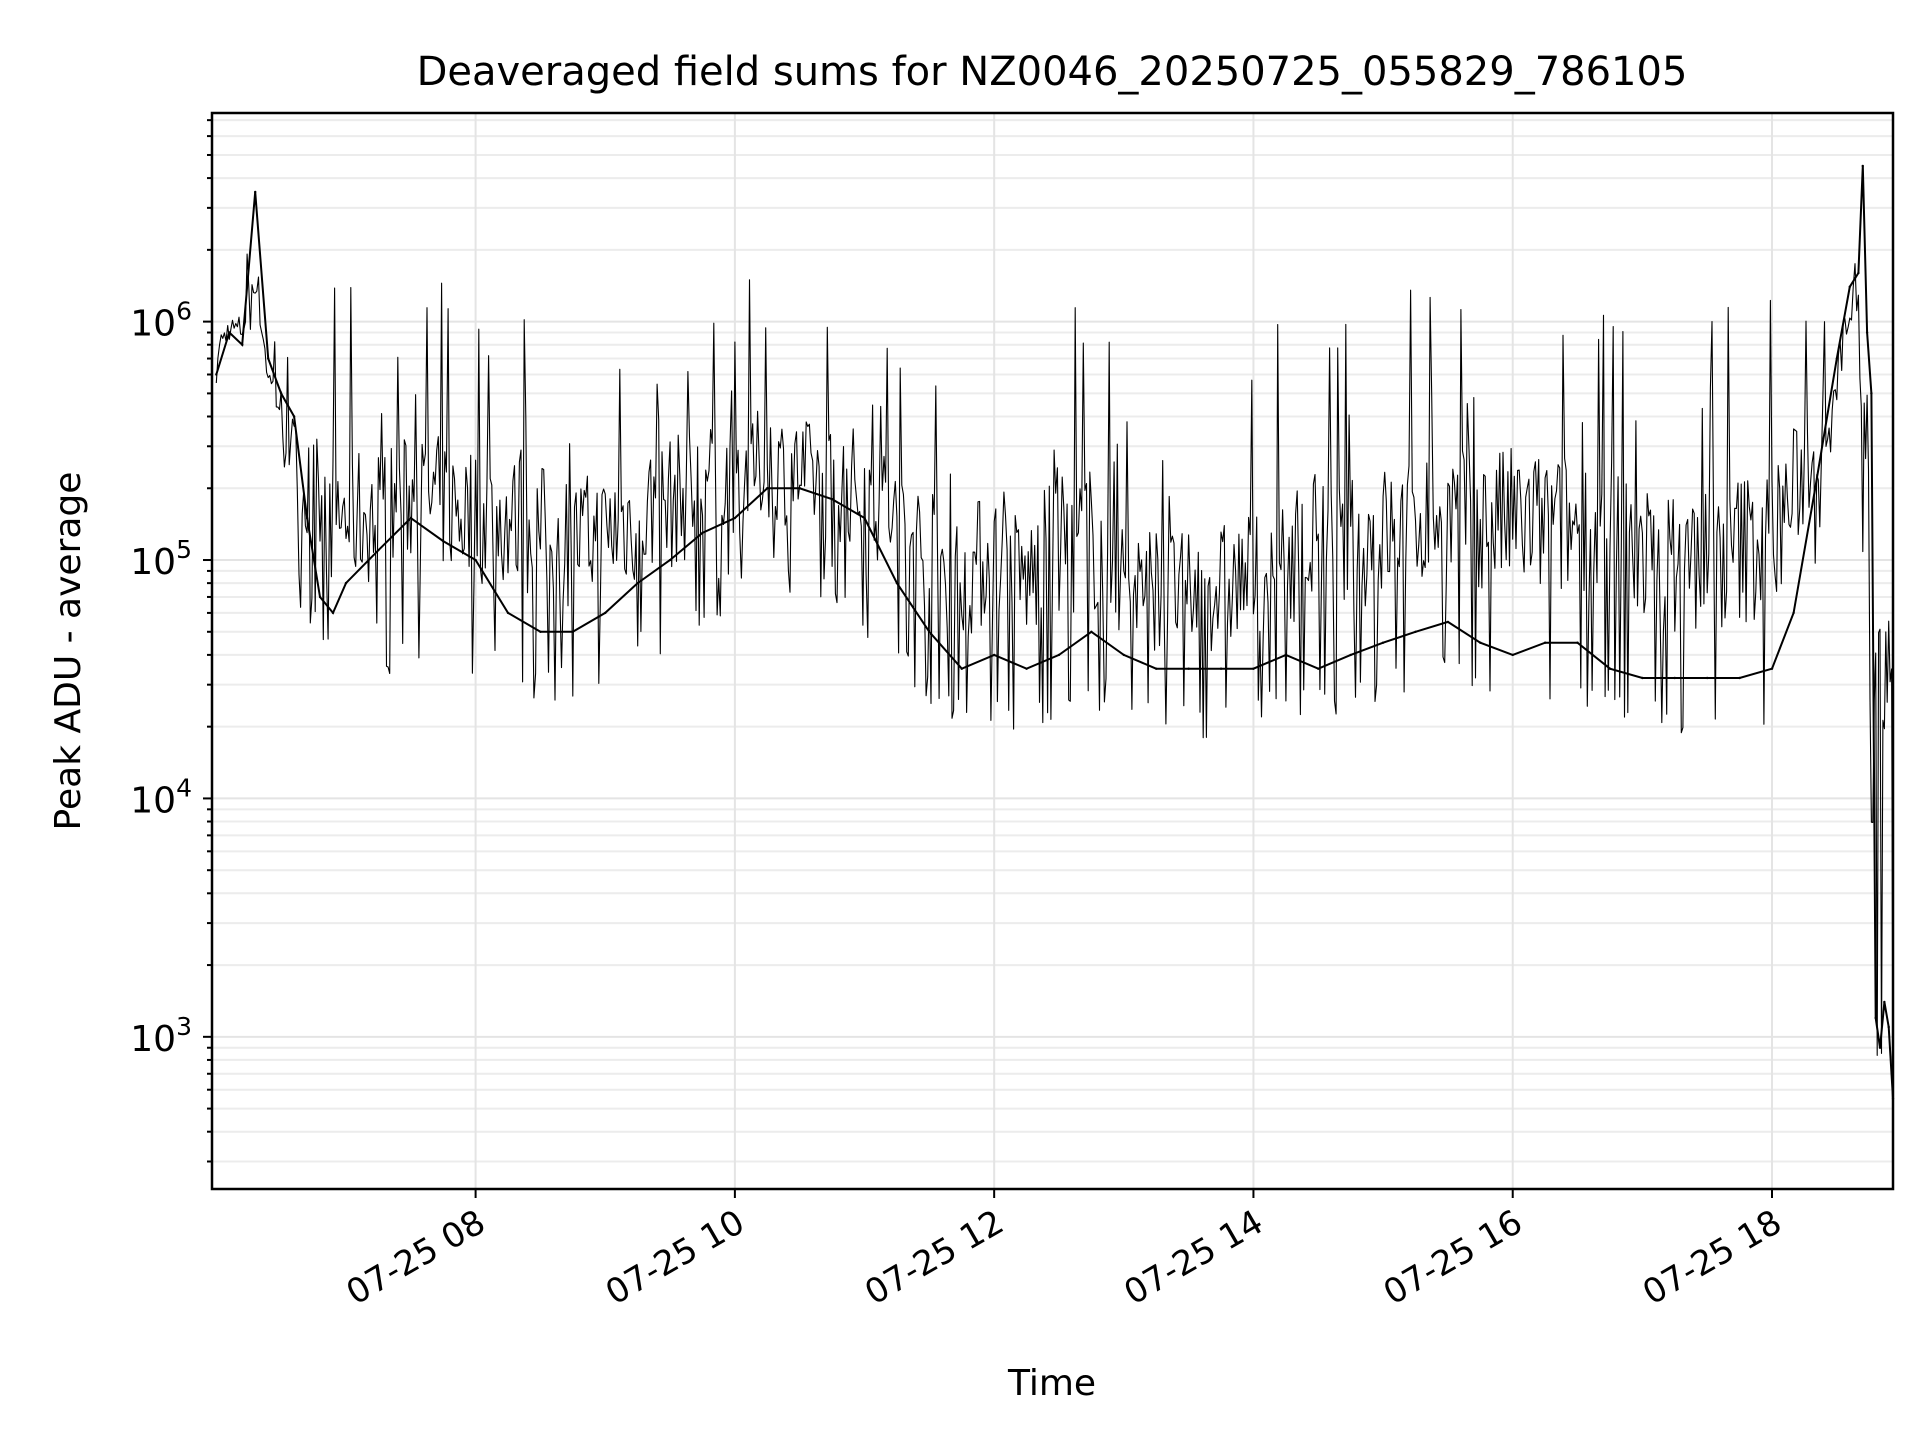 This screenshot has height=1440, width=1920. I want to click on y-tick-label: 10⁶, so click(161, 321).